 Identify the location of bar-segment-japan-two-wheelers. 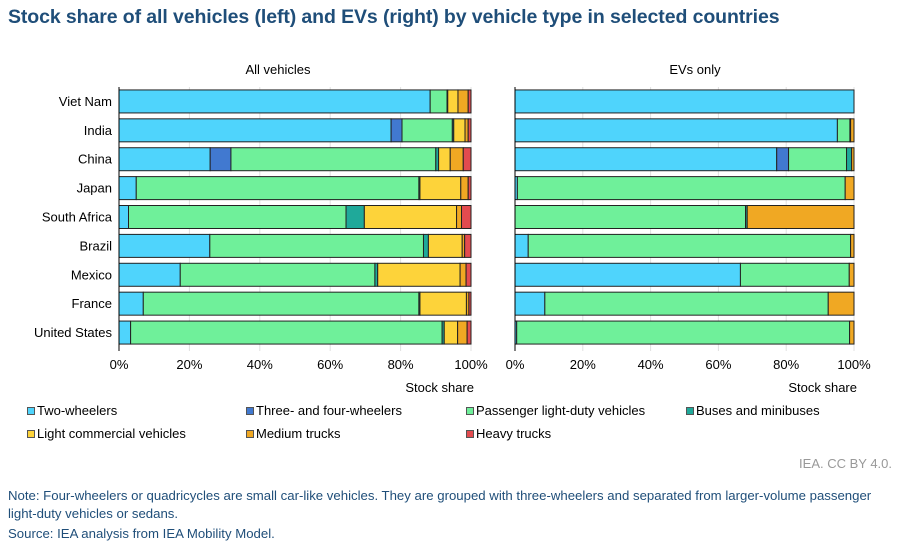
(127, 188).